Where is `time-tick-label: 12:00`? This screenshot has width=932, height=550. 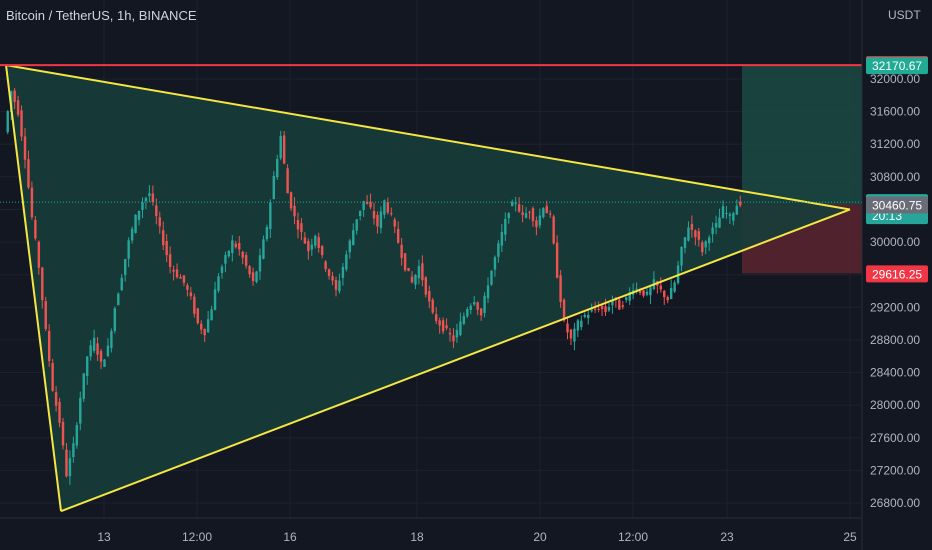
time-tick-label: 12:00 is located at coordinates (197, 537).